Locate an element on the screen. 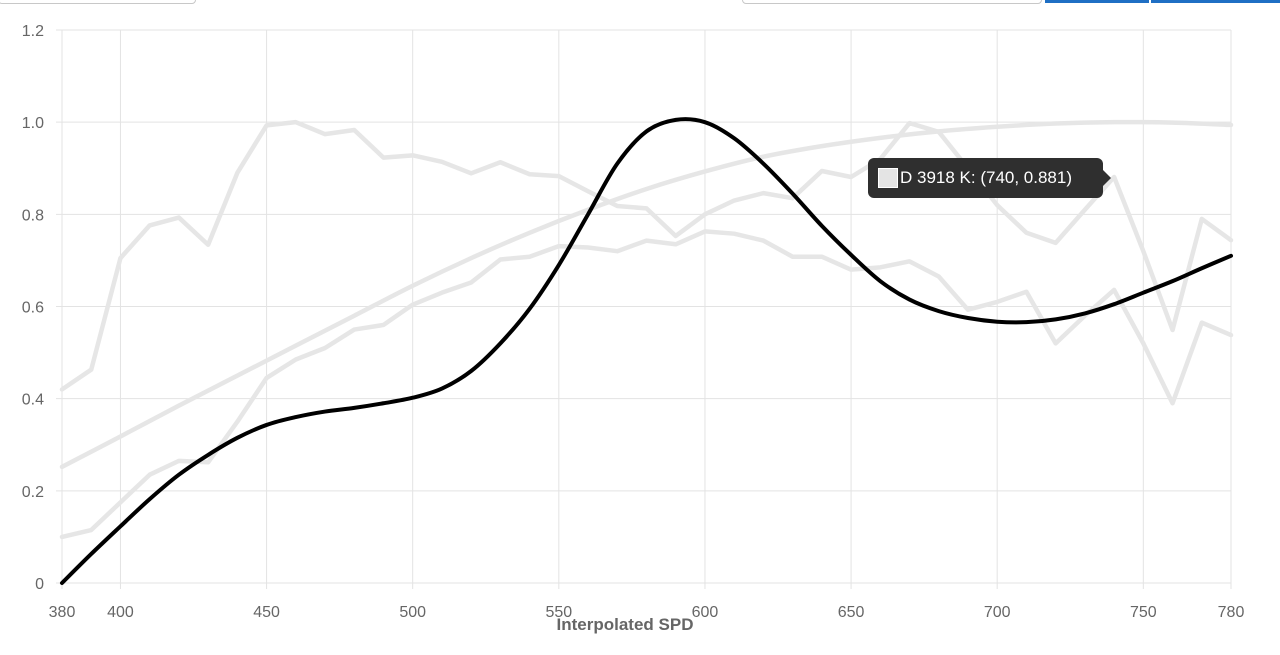 The width and height of the screenshot is (1280, 655). y-tick-label: 0.8 is located at coordinates (33, 215).